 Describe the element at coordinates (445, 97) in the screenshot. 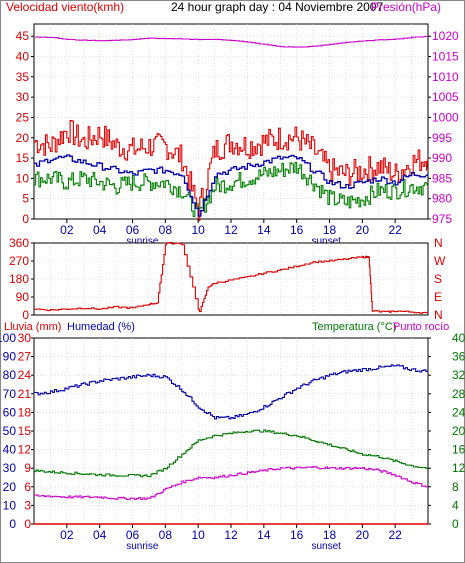

I see `pressure-tick-label: 1005` at that location.